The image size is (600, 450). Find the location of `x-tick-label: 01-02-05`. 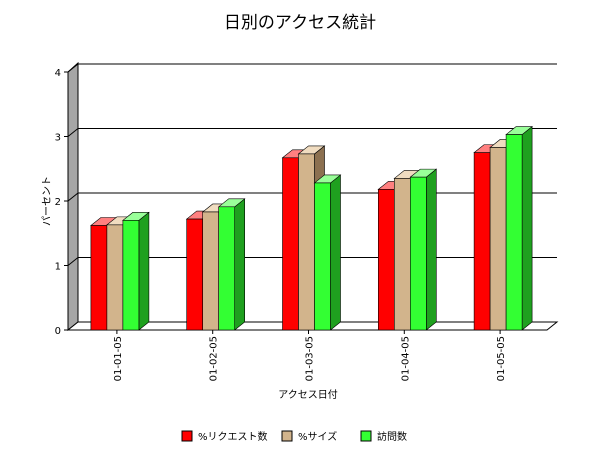

x-tick-label: 01-02-05 is located at coordinates (214, 358).